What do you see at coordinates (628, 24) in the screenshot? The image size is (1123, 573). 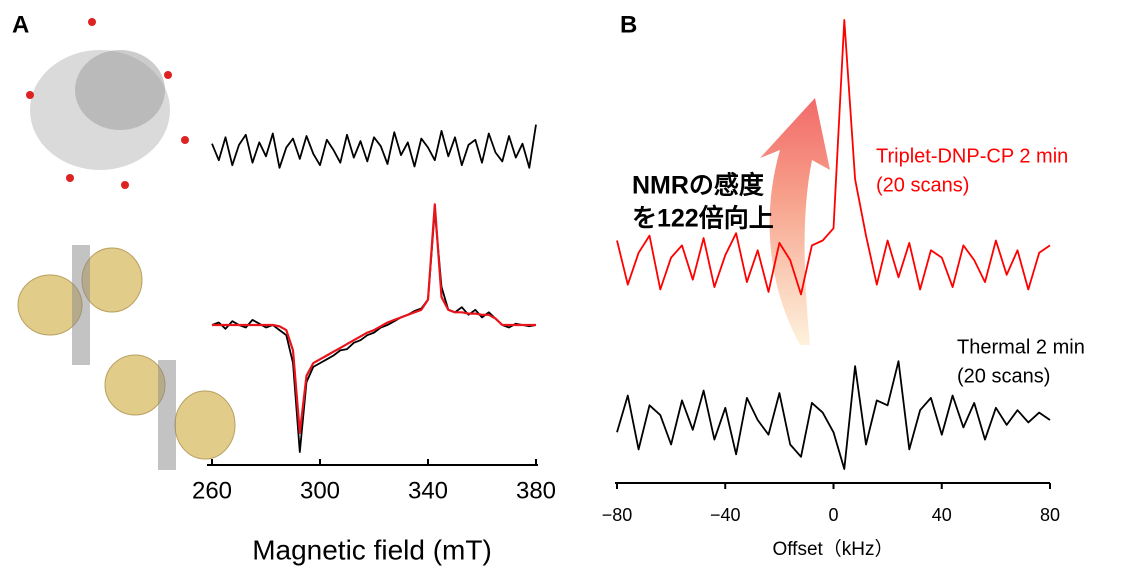 I see `panel-label: B` at bounding box center [628, 24].